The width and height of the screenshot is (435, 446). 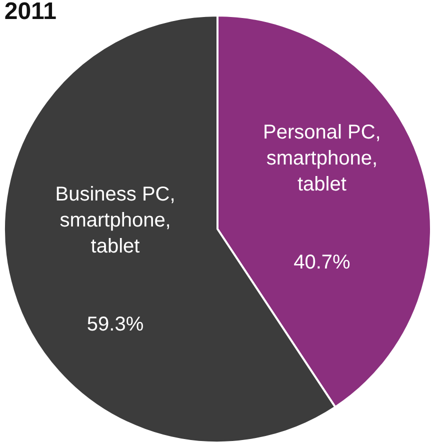 What do you see at coordinates (30, 13) in the screenshot?
I see `chart-title: 2011` at bounding box center [30, 13].